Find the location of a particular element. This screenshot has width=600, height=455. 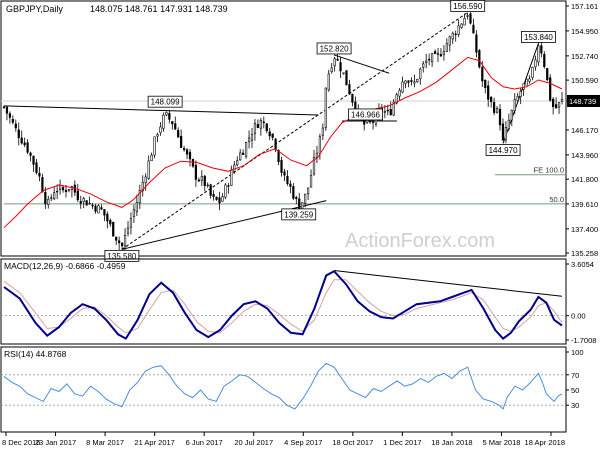

y-tick-label: 139.610 is located at coordinates (584, 204).